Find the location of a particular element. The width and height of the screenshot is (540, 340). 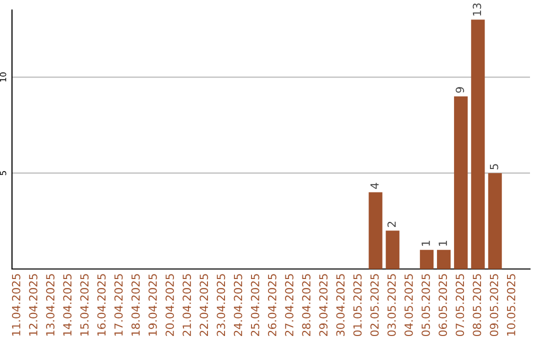

x-tick-label: 07.05.2025 is located at coordinates (460, 305).